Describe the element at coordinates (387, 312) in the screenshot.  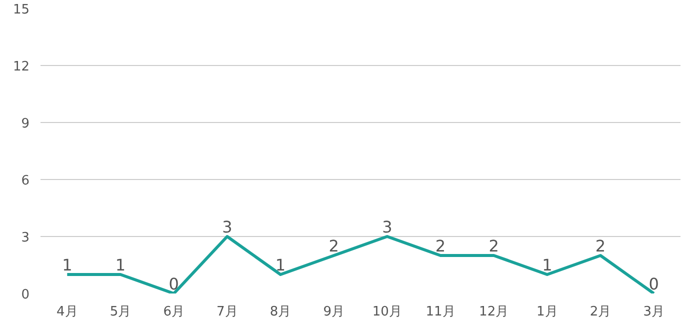
I see `x-tick-label: 10月` at that location.